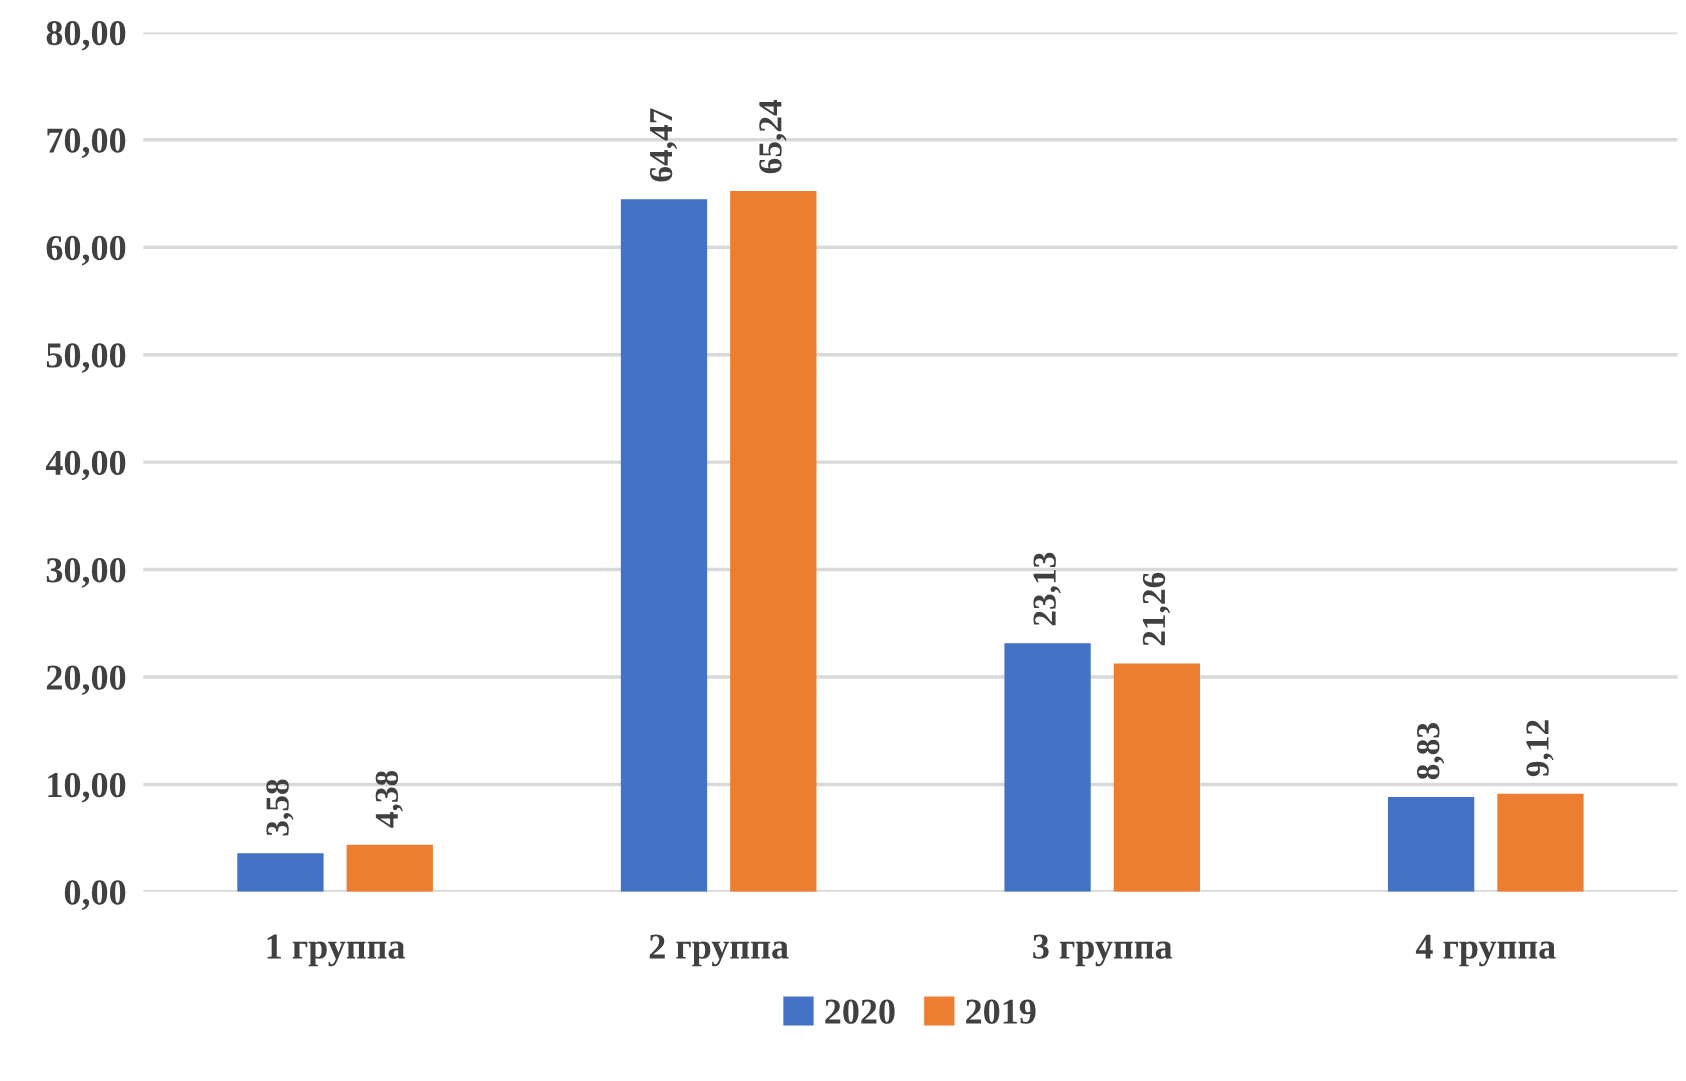  What do you see at coordinates (87, 787) in the screenshot?
I see `y-tick-label: 10,00` at bounding box center [87, 787].